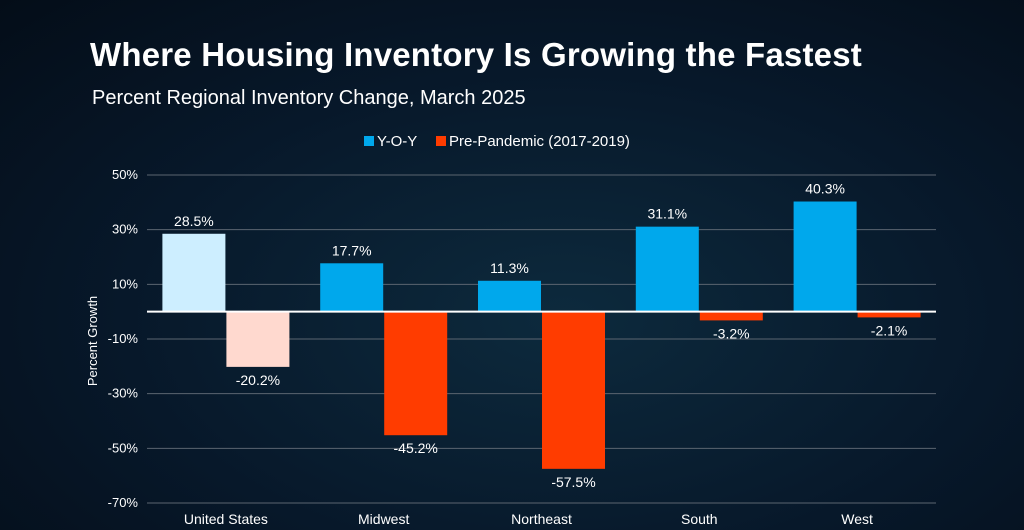  What do you see at coordinates (123, 393) in the screenshot?
I see `y-tick-label: -30%` at bounding box center [123, 393].